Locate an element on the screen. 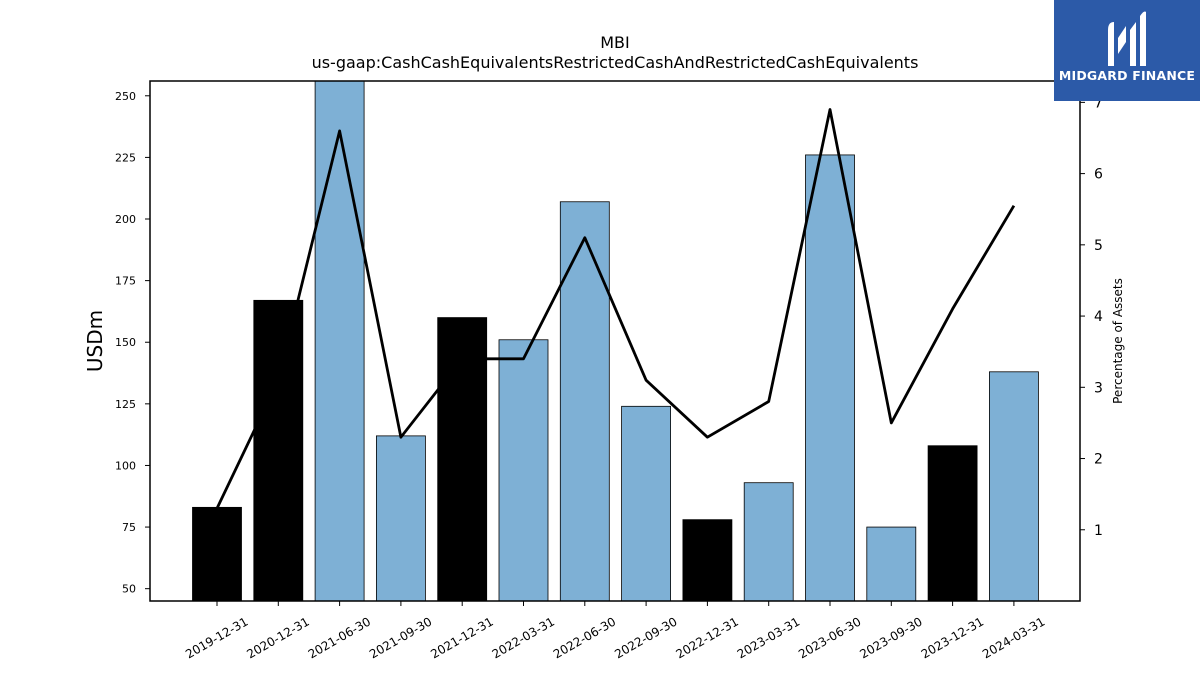  x-tick-label-2022-12-31: 2022-12-31 is located at coordinates (706, 637).